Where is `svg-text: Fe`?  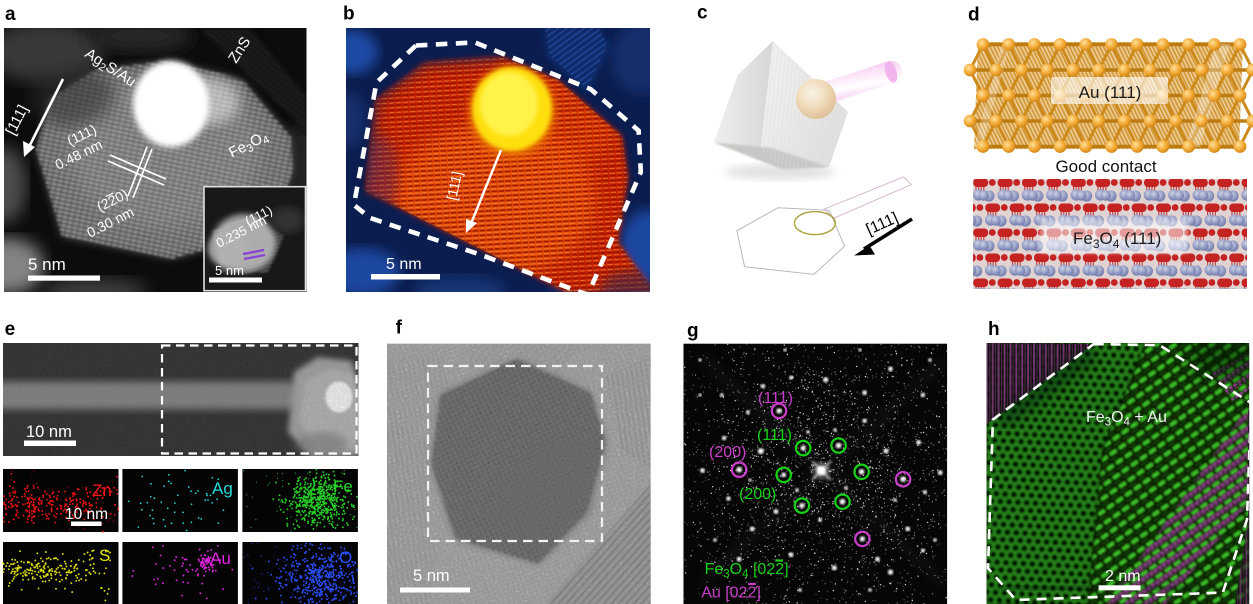
svg-text: Fe is located at coordinates (343, 486).